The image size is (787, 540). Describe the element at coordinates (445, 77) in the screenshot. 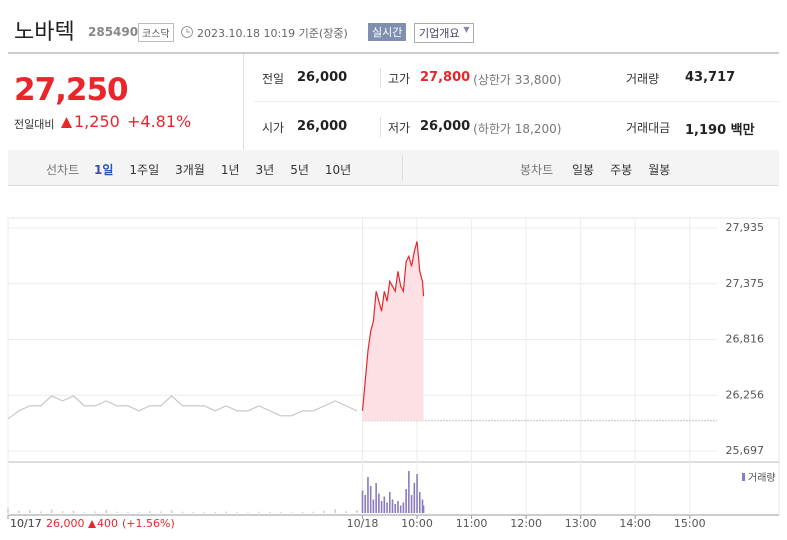

I see `quote-value: 27,800` at that location.